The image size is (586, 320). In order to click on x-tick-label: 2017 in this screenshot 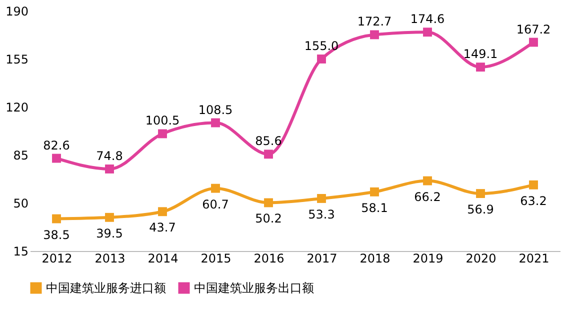, I will do `click(322, 259)`.